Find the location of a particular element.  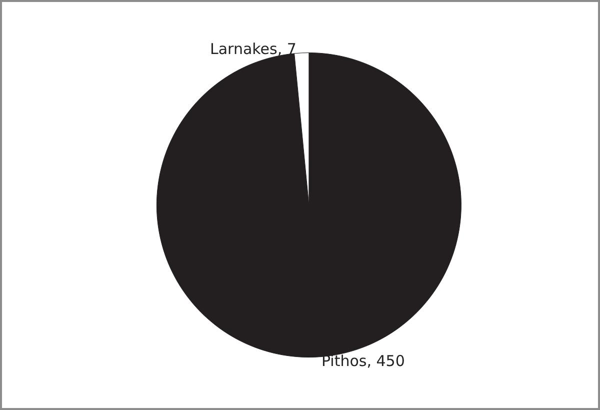

data-label: , 450 is located at coordinates (385, 361).